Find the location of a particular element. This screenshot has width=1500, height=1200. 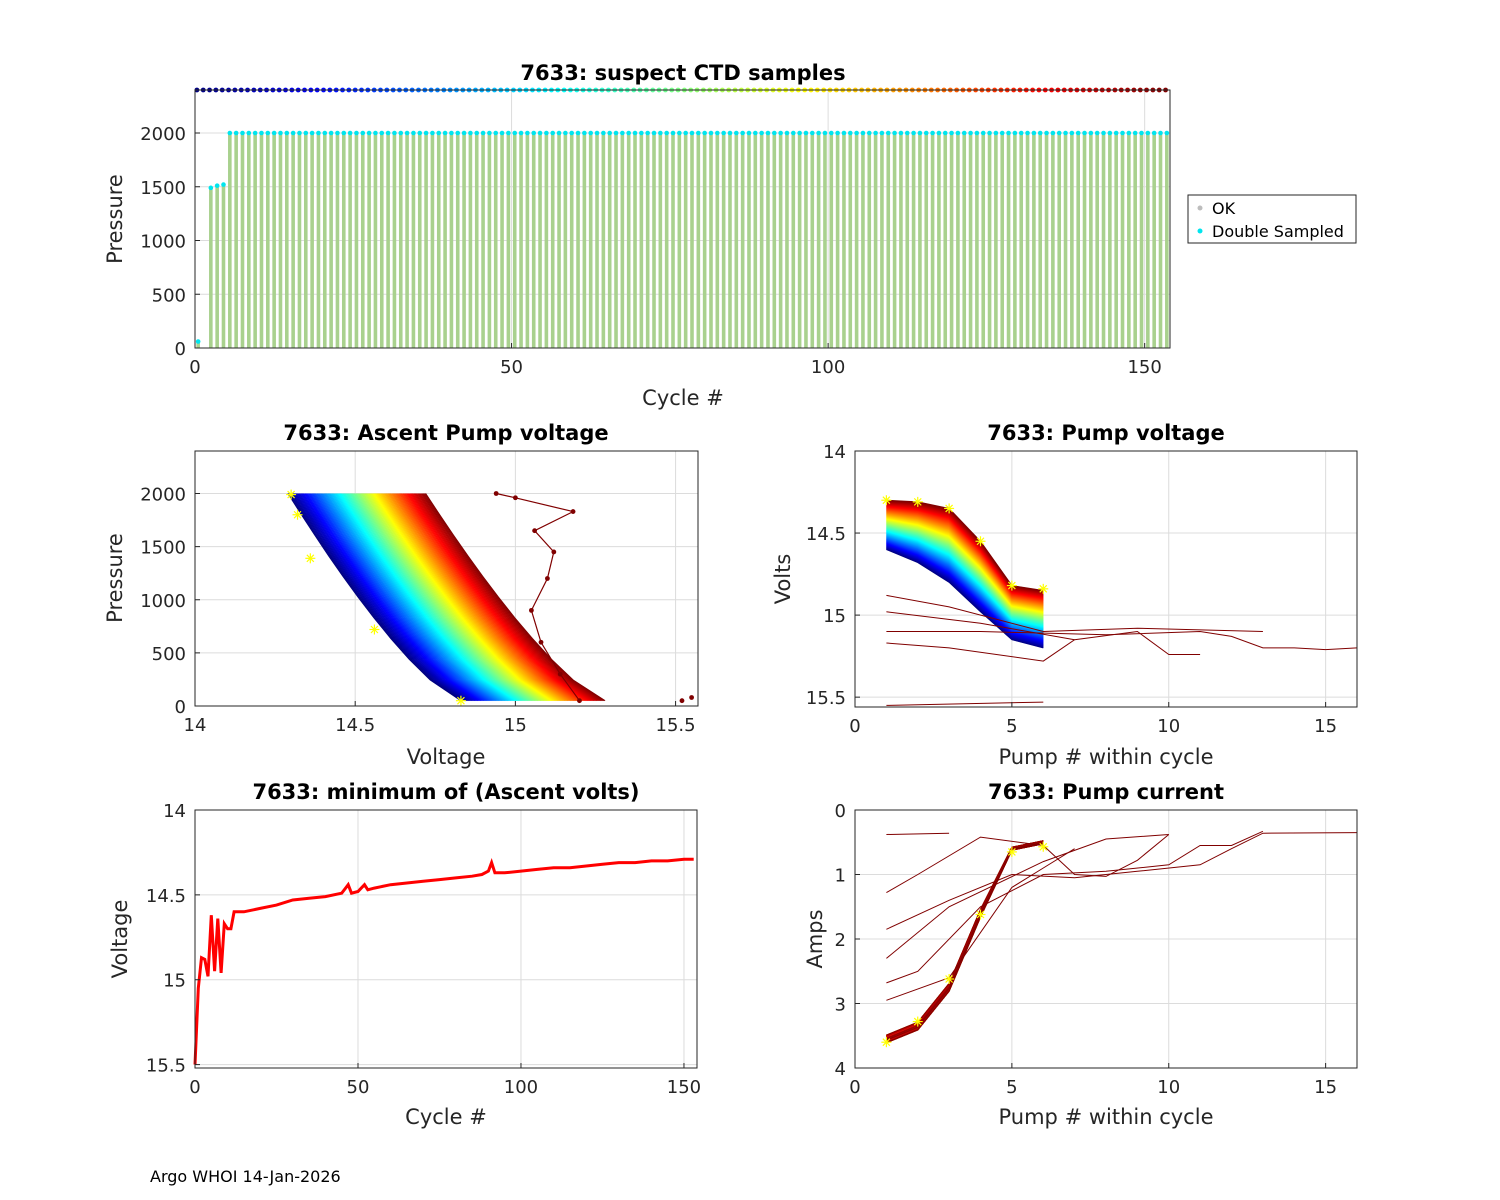

min_volts-xtick-label: 50 is located at coordinates (358, 1087).